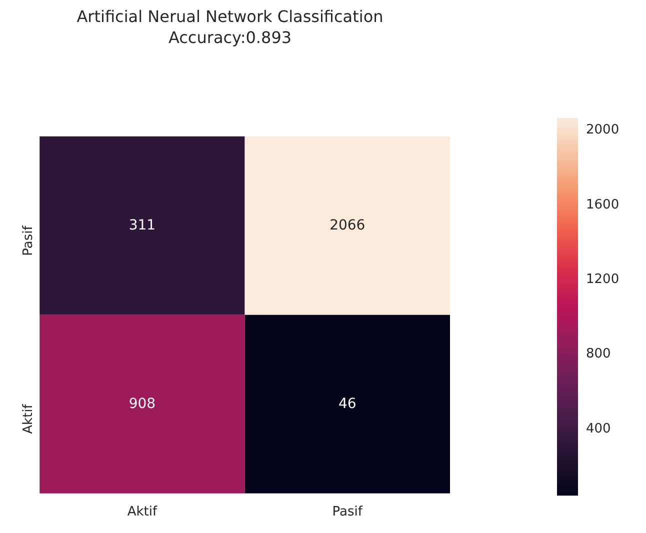 Image resolution: width=646 pixels, height=533 pixels. What do you see at coordinates (230, 37) in the screenshot?
I see `chart-subtitle: Accuracy:0.893` at bounding box center [230, 37].